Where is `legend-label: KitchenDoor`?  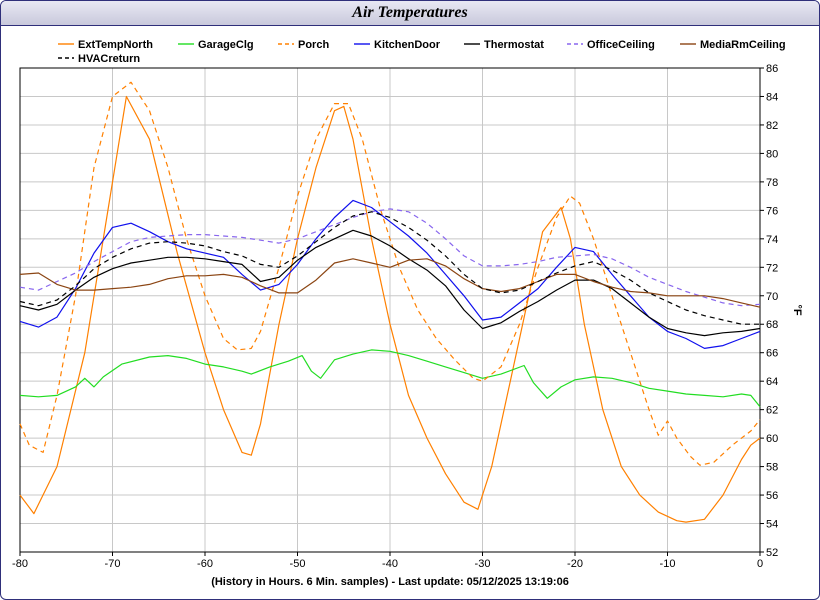 legend-label: KitchenDoor is located at coordinates (407, 45).